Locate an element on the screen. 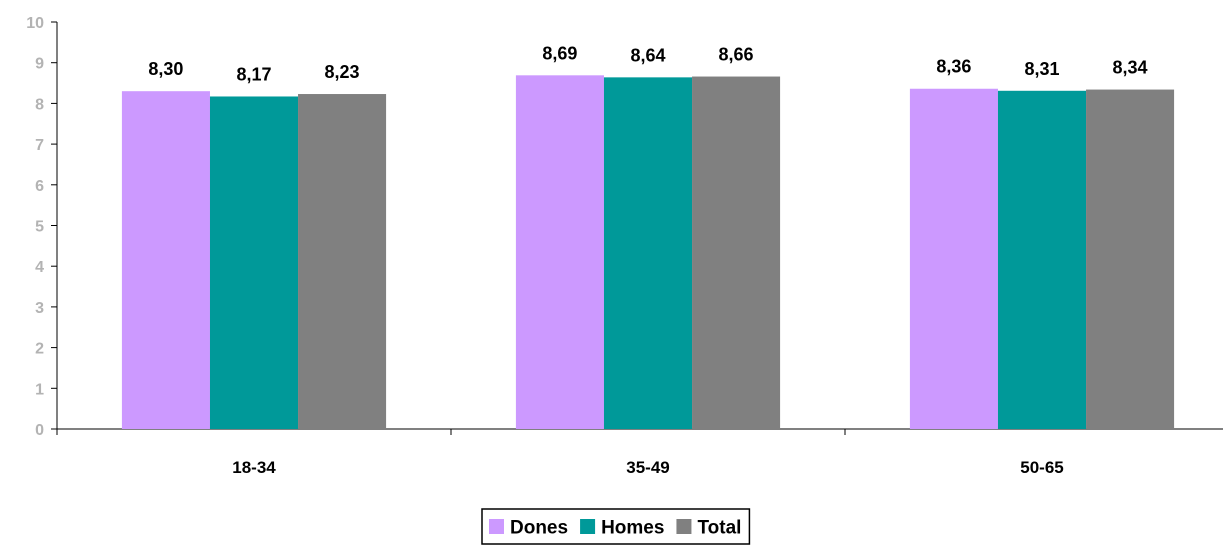 The height and width of the screenshot is (552, 1223). data-label: 8,30 is located at coordinates (165, 69).